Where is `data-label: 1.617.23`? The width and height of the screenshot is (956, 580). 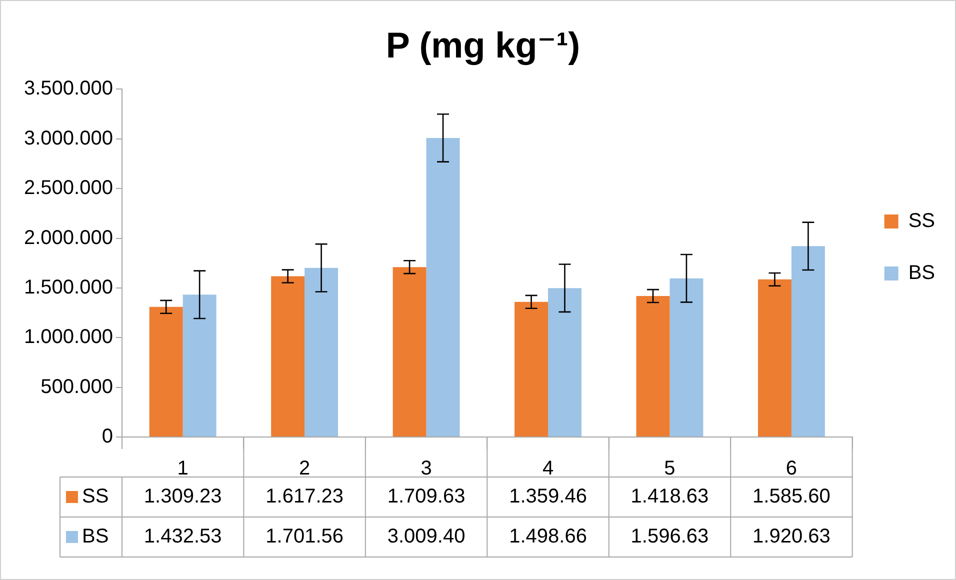
data-label: 1.617.23 is located at coordinates (305, 497).